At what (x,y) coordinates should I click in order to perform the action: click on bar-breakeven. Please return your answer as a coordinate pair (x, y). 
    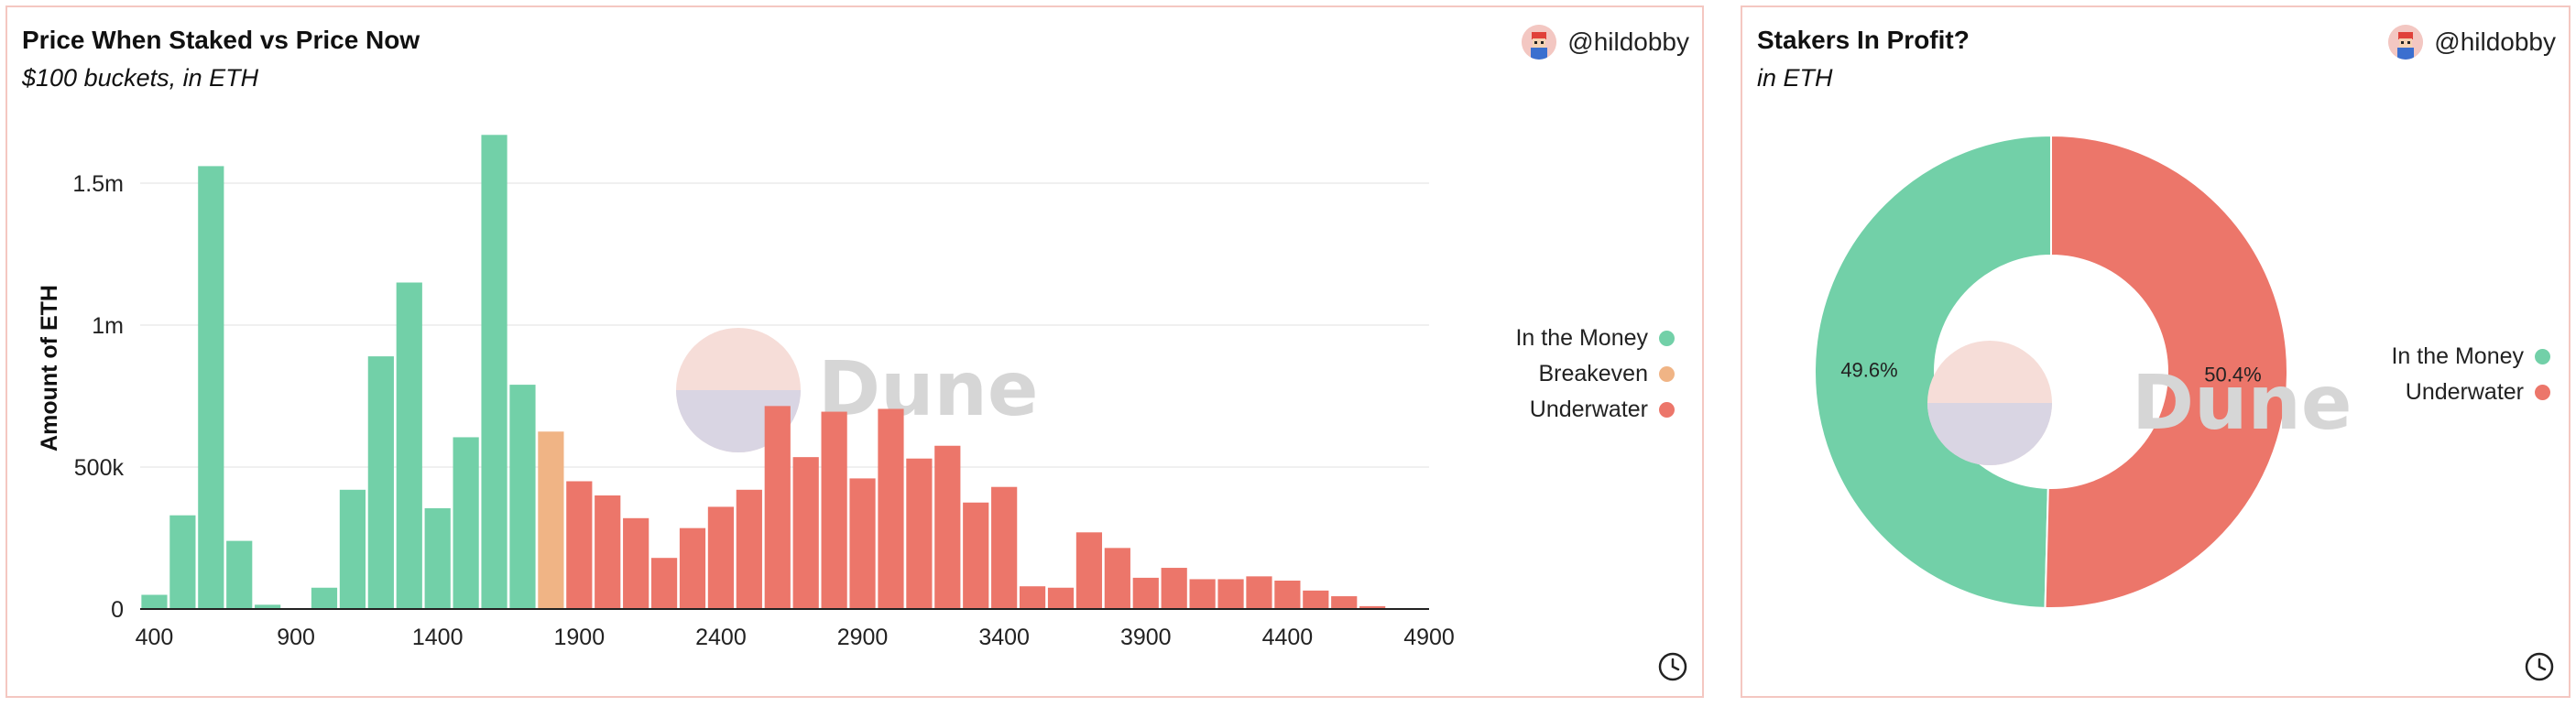
    Looking at the image, I should click on (551, 520).